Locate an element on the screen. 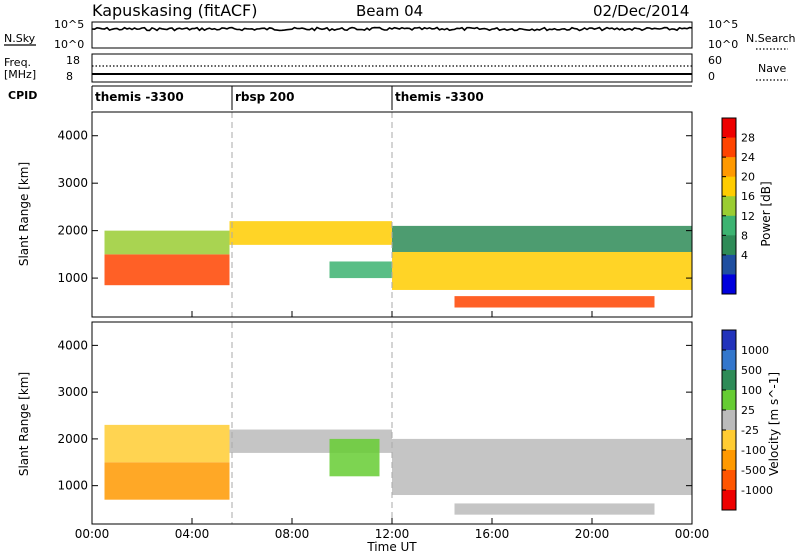 The height and width of the screenshot is (554, 800). power-colorbar: 28 24 20 16 12 8 4 is located at coordinates (738, 206).